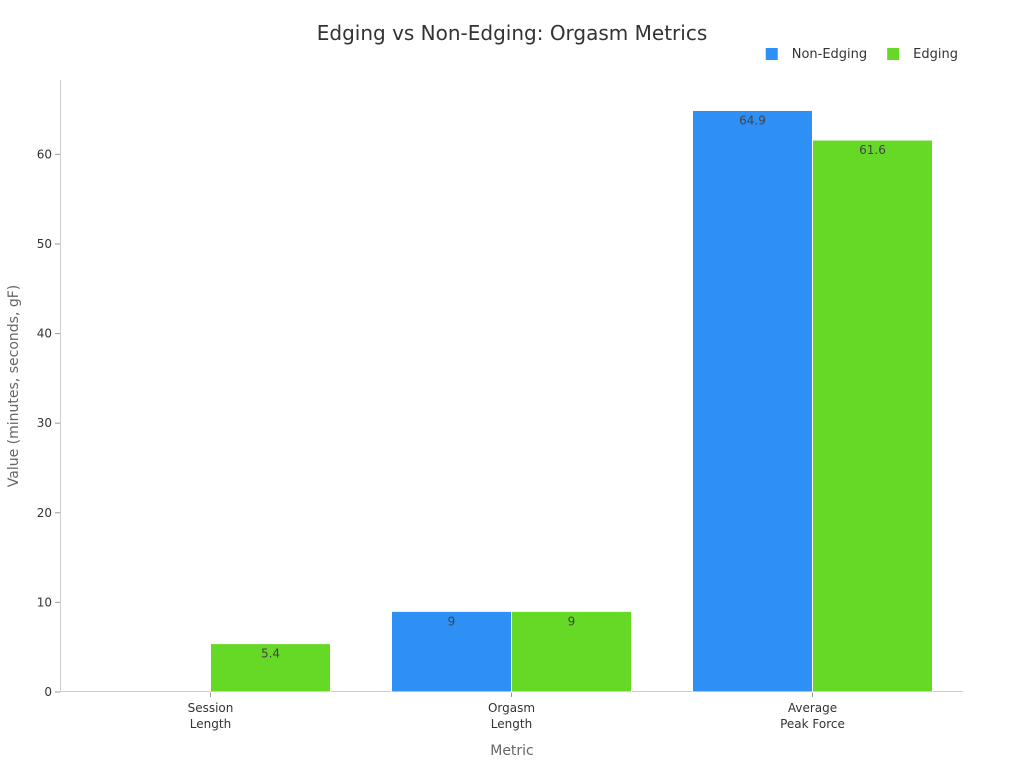 This screenshot has height=768, width=1024. Describe the element at coordinates (752, 120) in the screenshot. I see `data-label: 64.9` at that location.